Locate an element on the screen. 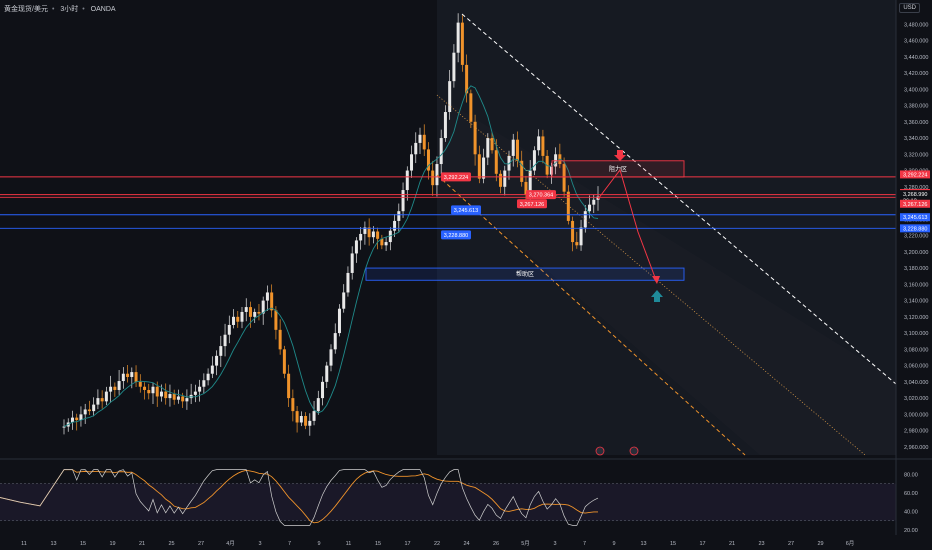 The image size is (932, 550). arrow-down-icon is located at coordinates (620, 155).